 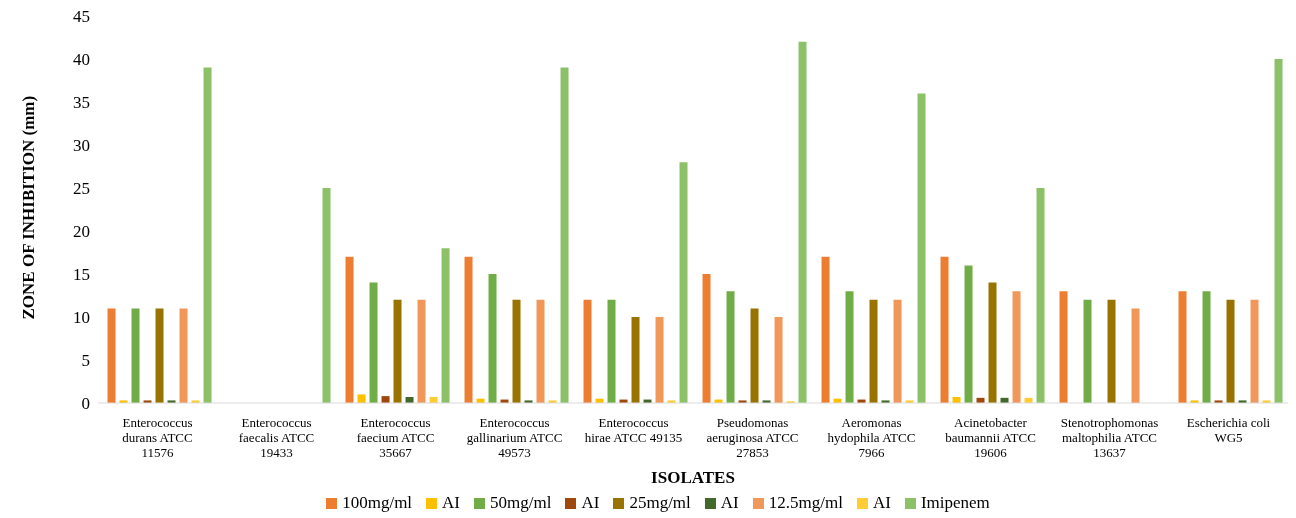 What do you see at coordinates (955, 503) in the screenshot?
I see `legend-label: Imipenem` at bounding box center [955, 503].